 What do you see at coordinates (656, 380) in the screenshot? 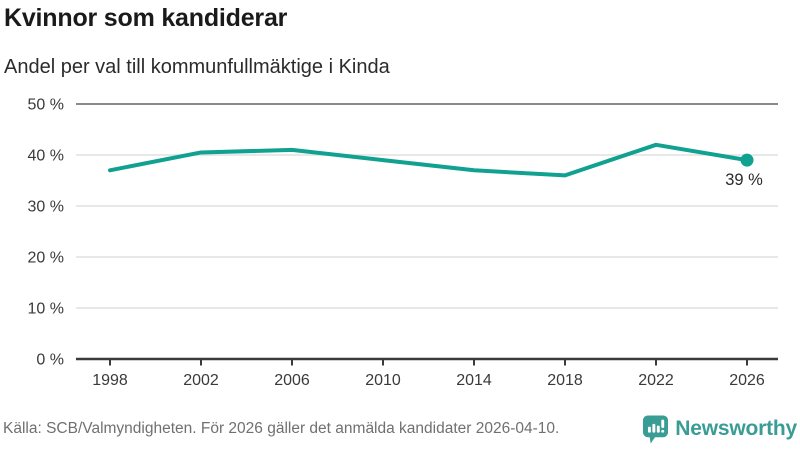
I see `x-tick-label: 2022` at bounding box center [656, 380].